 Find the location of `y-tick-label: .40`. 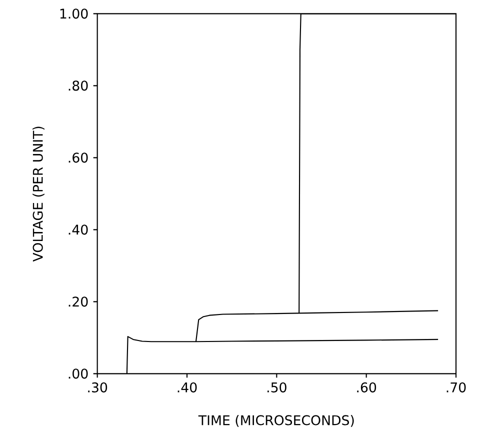

y-tick-label: .40 is located at coordinates (78, 229).